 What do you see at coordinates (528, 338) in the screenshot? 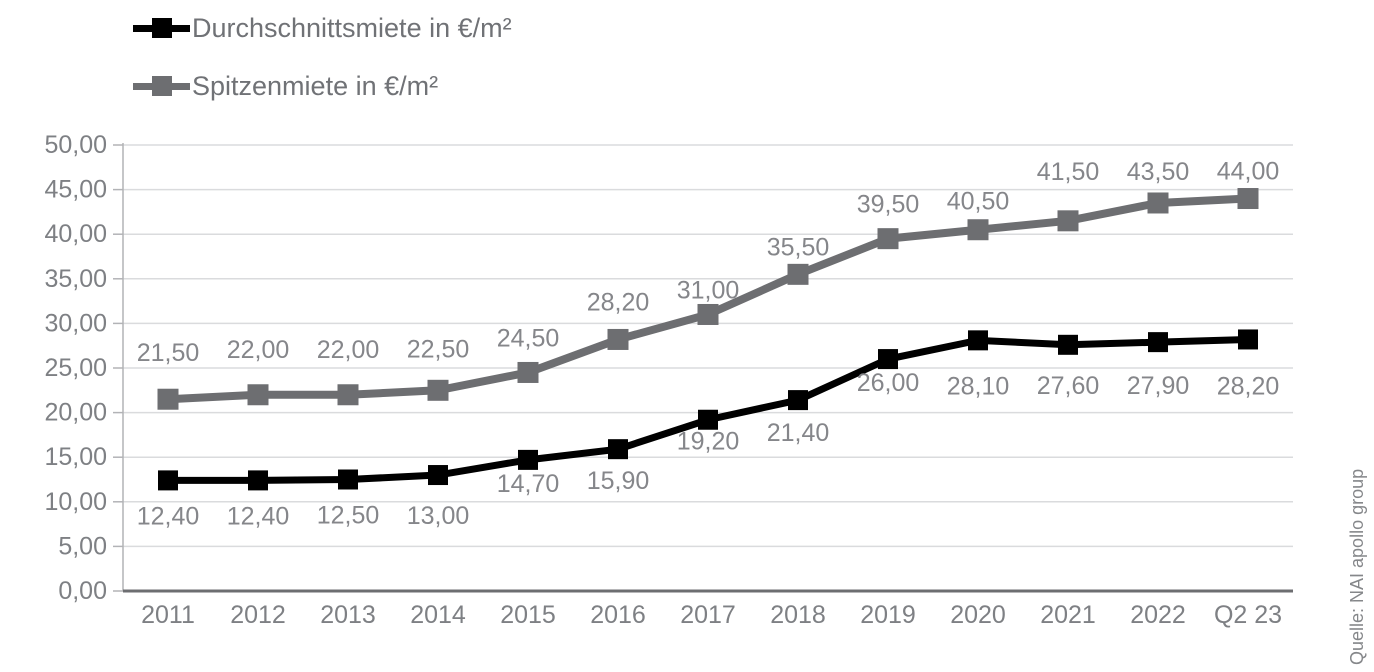
I see `series-1-data-label: 24,50` at bounding box center [528, 338].